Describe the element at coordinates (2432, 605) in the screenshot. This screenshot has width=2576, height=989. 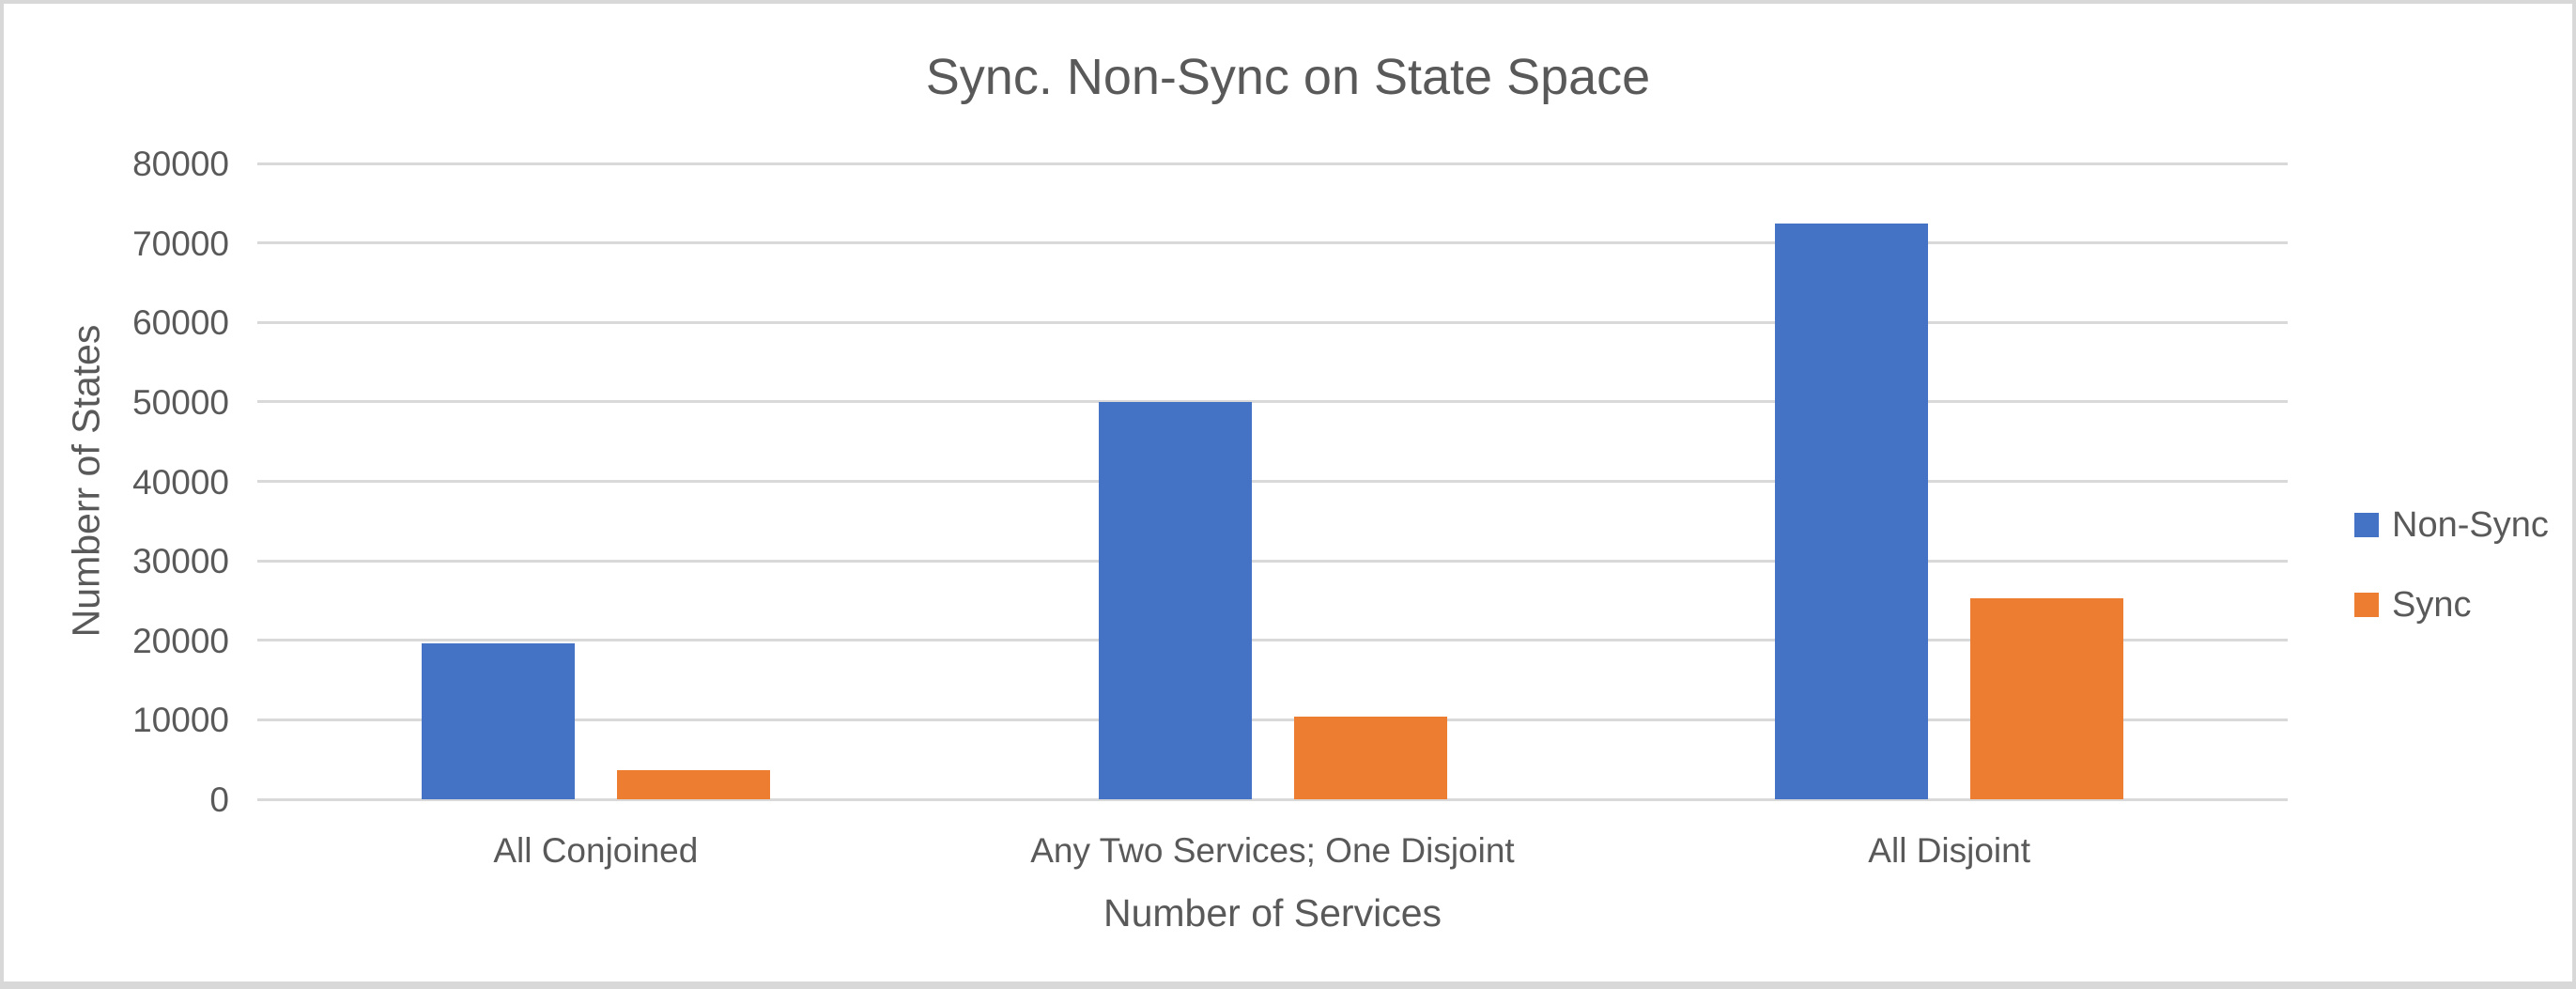
I see `legend-label: Sync` at that location.